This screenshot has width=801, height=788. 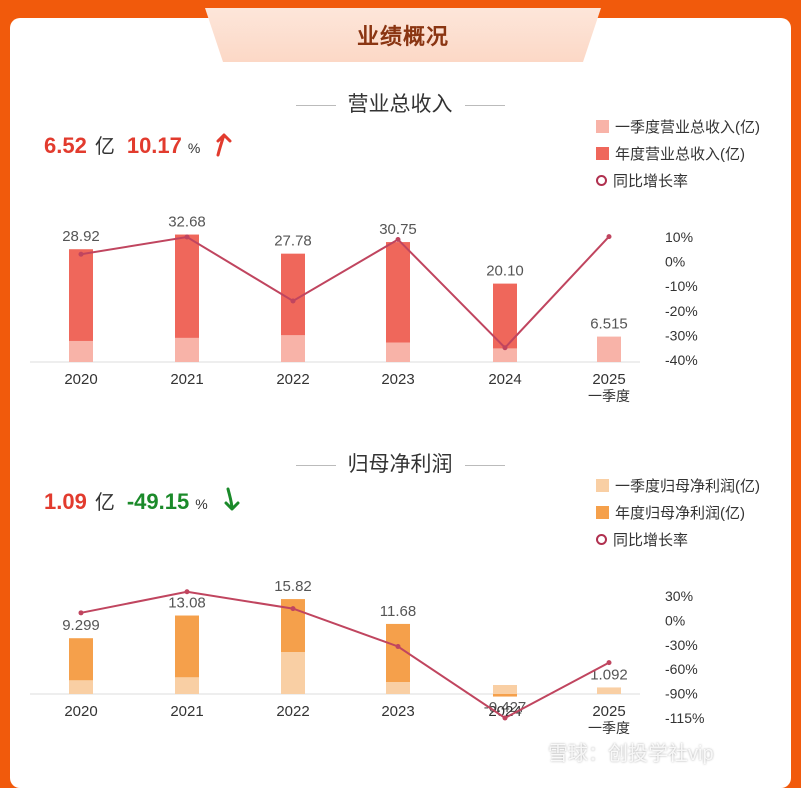 What do you see at coordinates (400, 463) in the screenshot?
I see `profit-section-title: 归母净利润` at bounding box center [400, 463].